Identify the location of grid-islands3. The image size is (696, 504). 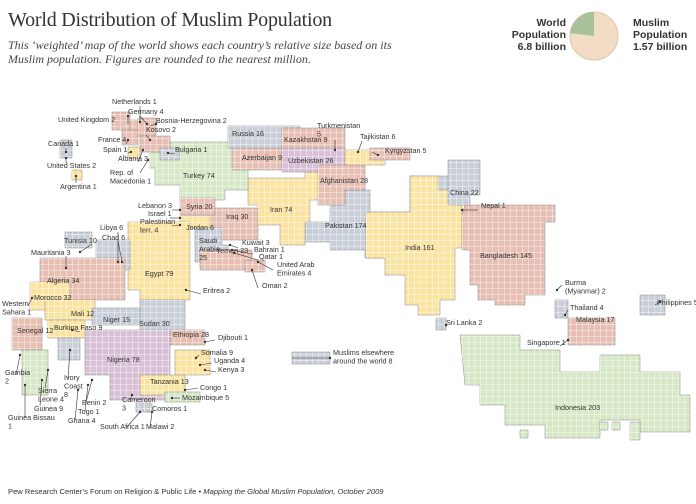
(635, 431).